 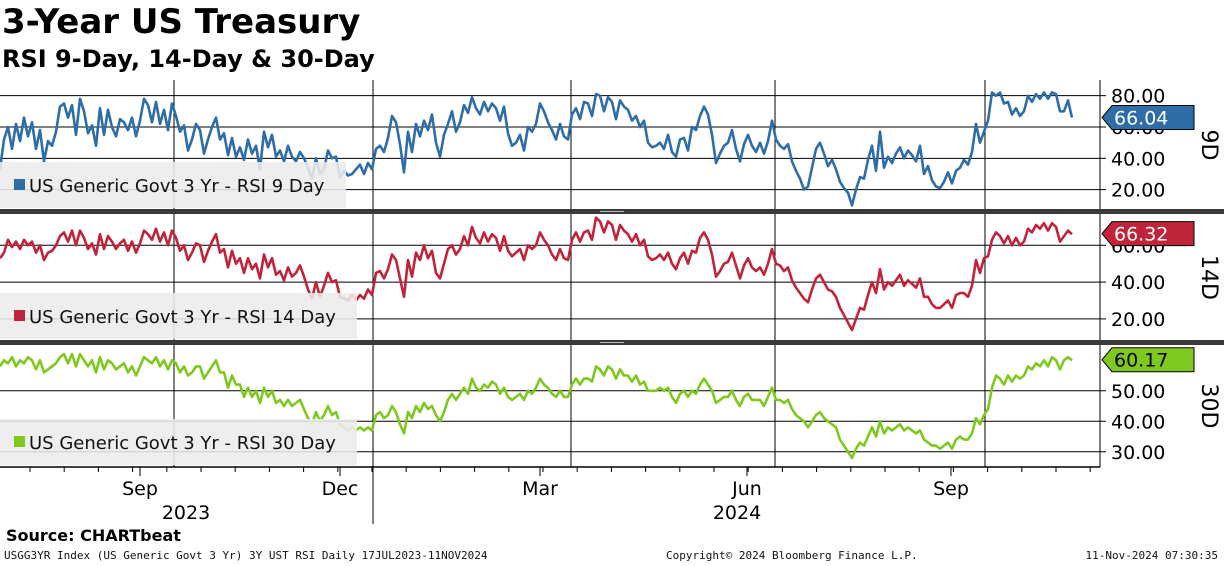 I want to click on copyright: Copyright© 2024 Bloomberg Finance L.P., so click(x=792, y=555).